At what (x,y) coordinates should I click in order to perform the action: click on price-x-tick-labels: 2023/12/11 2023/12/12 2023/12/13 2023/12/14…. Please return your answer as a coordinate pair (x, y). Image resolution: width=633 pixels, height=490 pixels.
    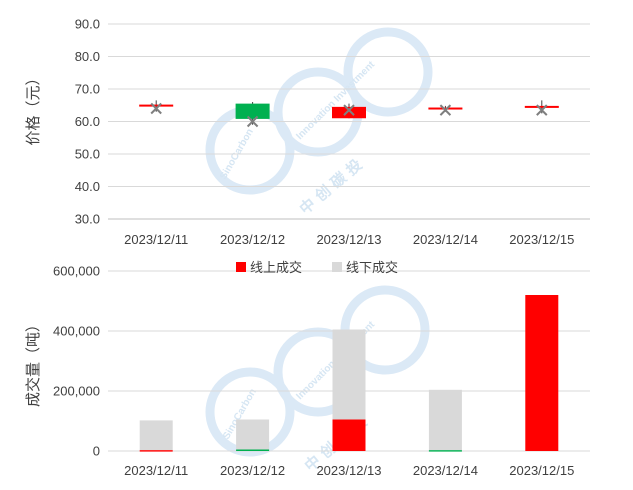
    Looking at the image, I should click on (349, 239).